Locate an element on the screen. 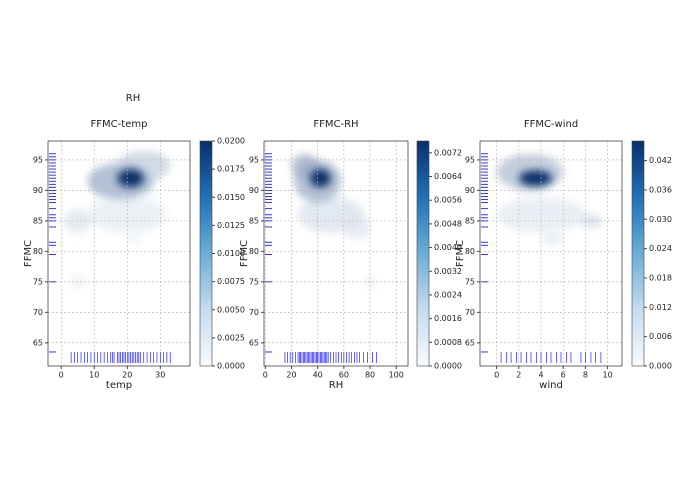 The width and height of the screenshot is (695, 494). x-axis-label: RH is located at coordinates (336, 385).